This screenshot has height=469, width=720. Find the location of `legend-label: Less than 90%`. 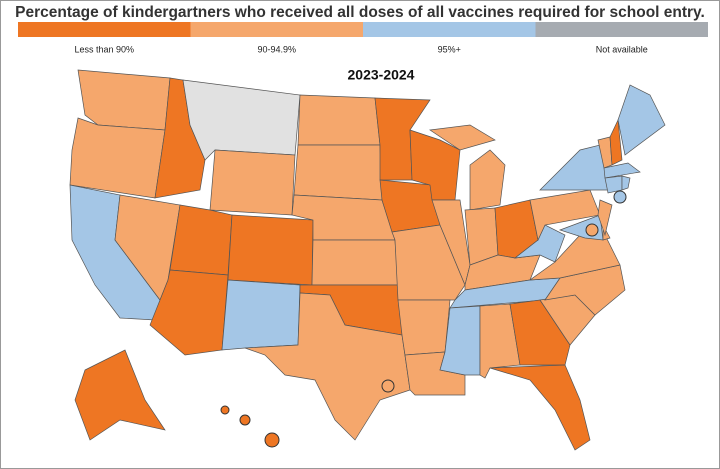

legend-label: Less than 90% is located at coordinates (104, 49).